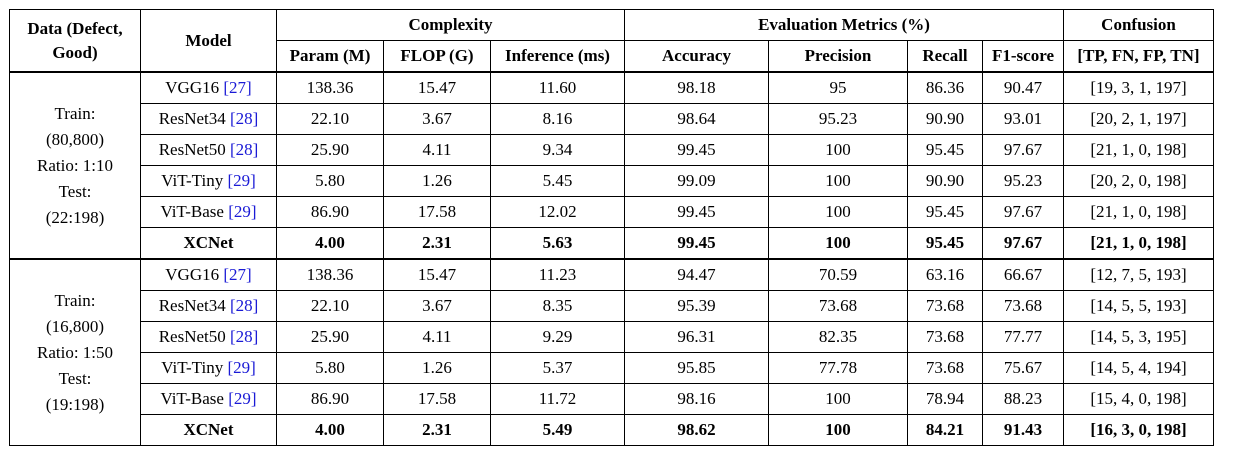  I want to click on accuracy-cell: 99.45, so click(696, 212).